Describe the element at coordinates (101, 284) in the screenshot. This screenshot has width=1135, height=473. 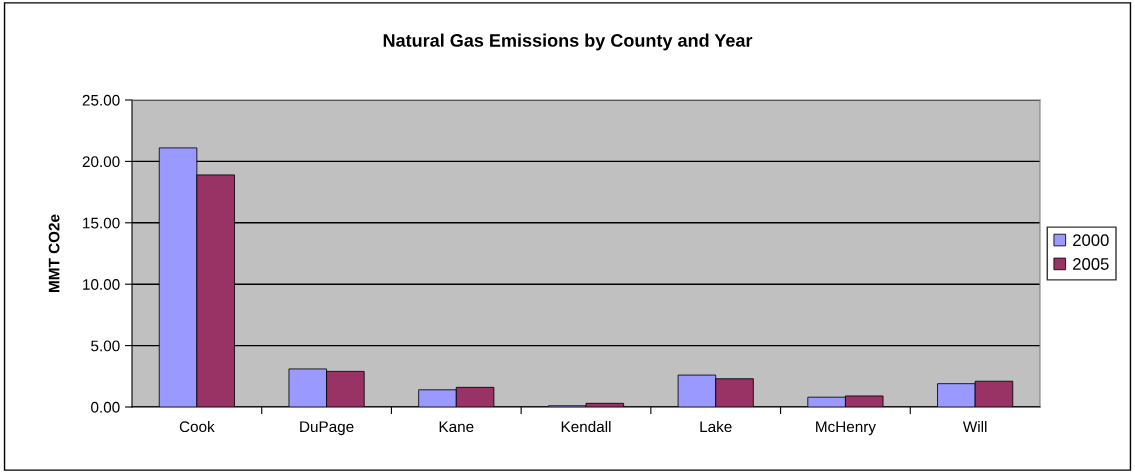
I see `y-tick-label: 10.00` at that location.